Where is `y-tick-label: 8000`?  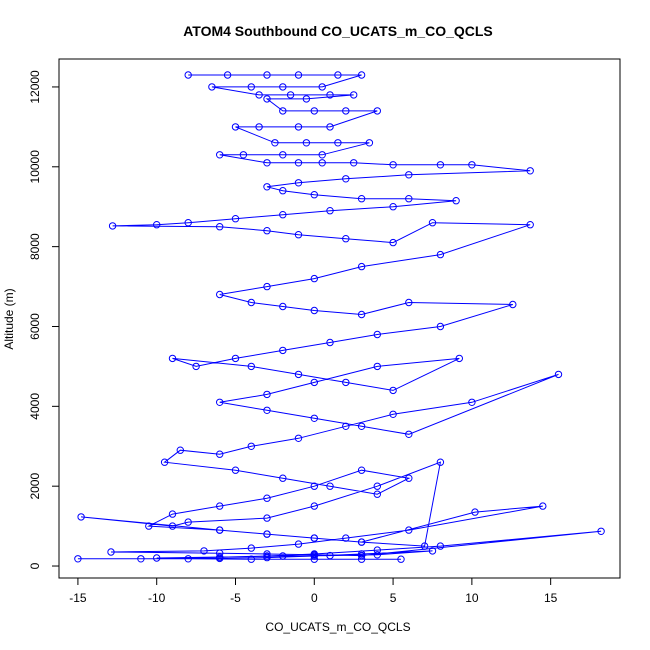
y-tick-label: 8000 is located at coordinates (35, 246).